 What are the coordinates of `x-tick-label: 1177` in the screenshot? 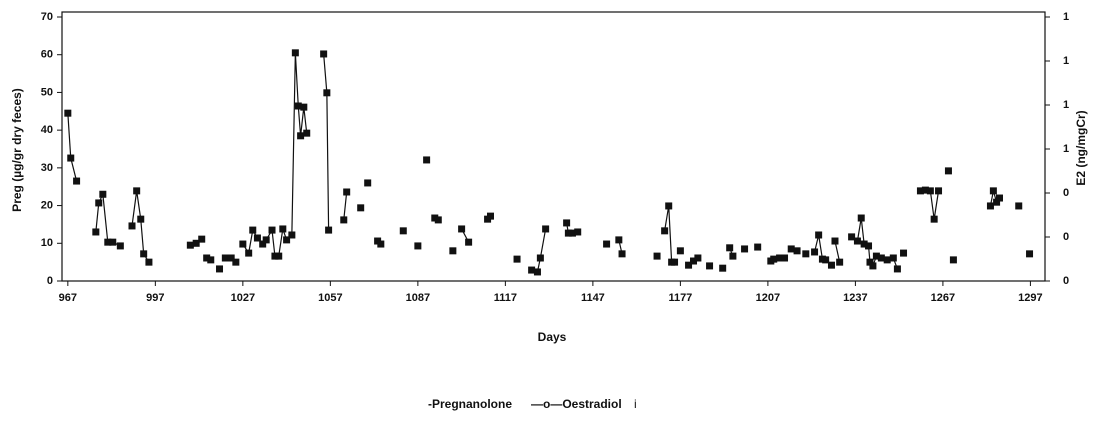 It's located at (680, 298).